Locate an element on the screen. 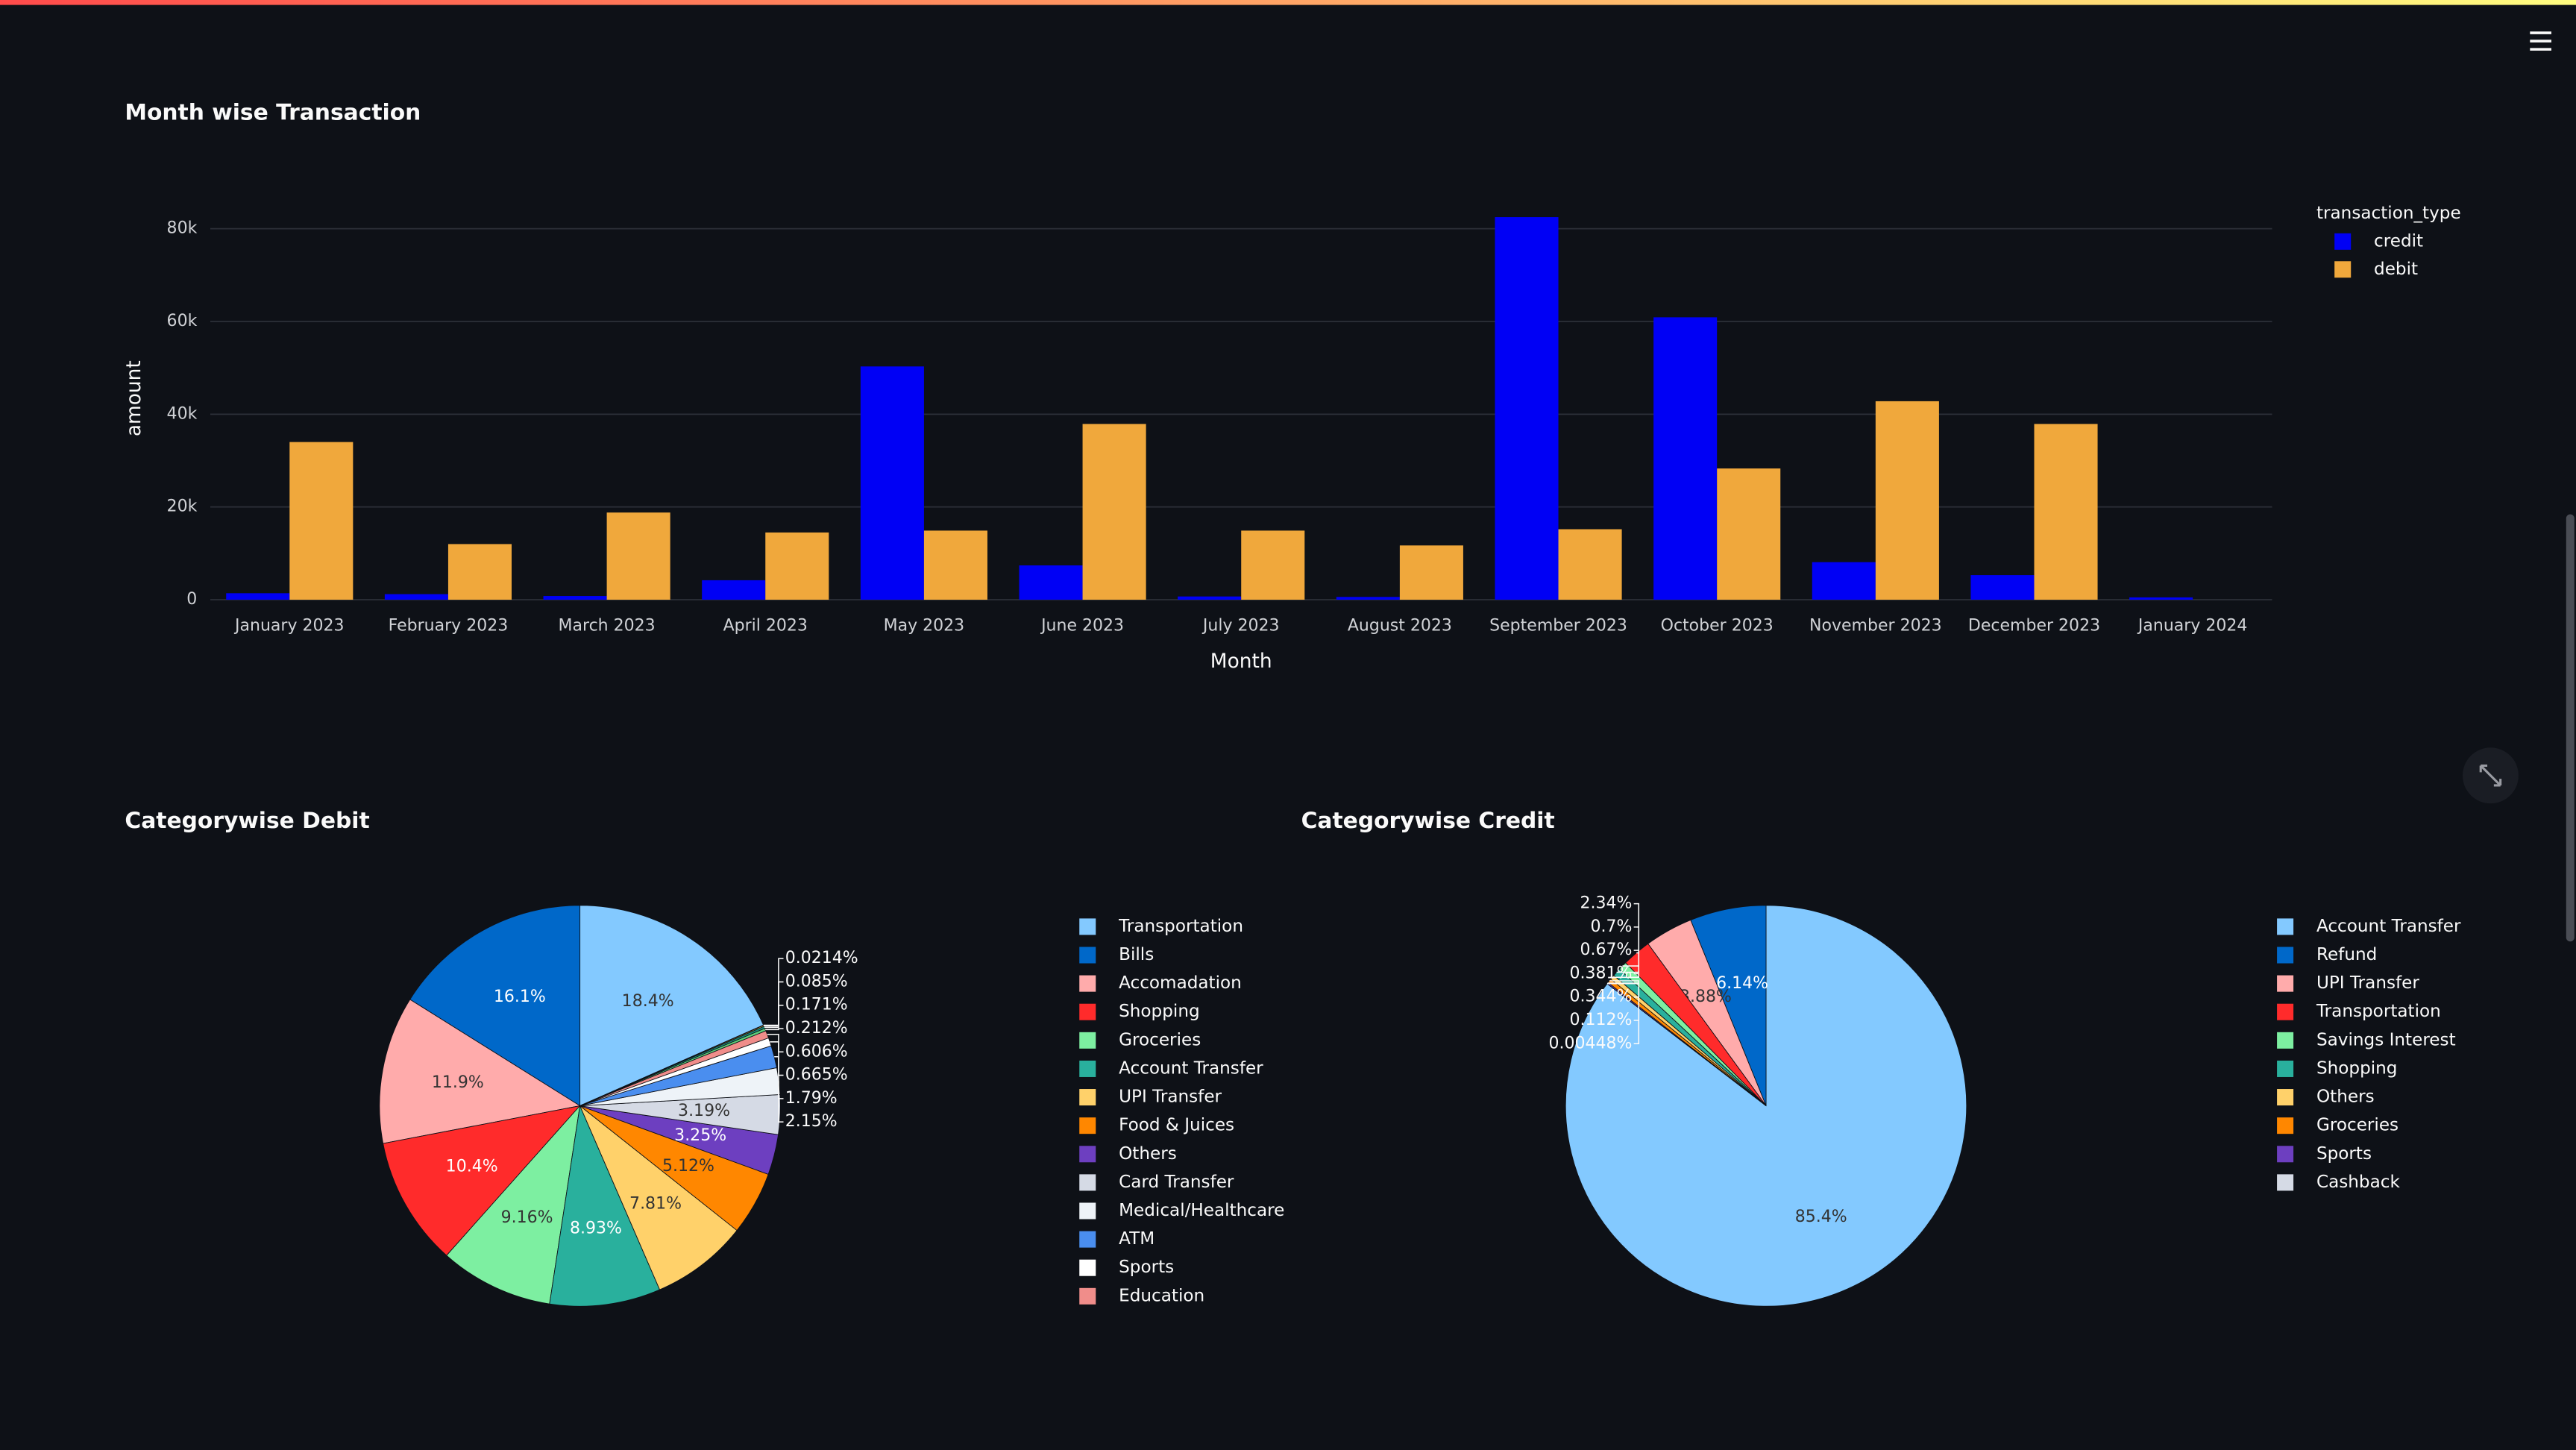 This screenshot has width=2576, height=1450. y-tick-label: 80k is located at coordinates (183, 228).